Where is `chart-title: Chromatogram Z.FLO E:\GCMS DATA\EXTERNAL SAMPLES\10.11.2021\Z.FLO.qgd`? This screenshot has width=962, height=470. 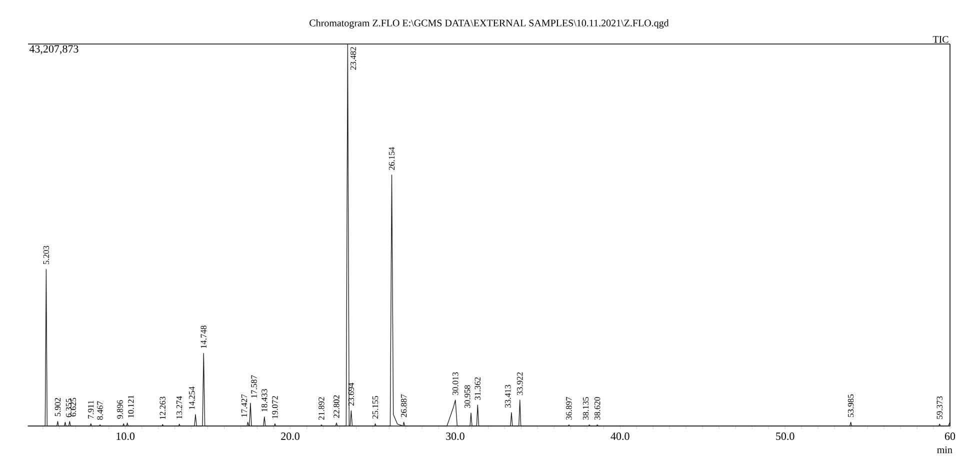
chart-title: Chromatogram Z.FLO E:\GCMS DATA\EXTERNAL SAMPLES\10.11.2021\Z.FLO.qgd is located at coordinates (489, 23).